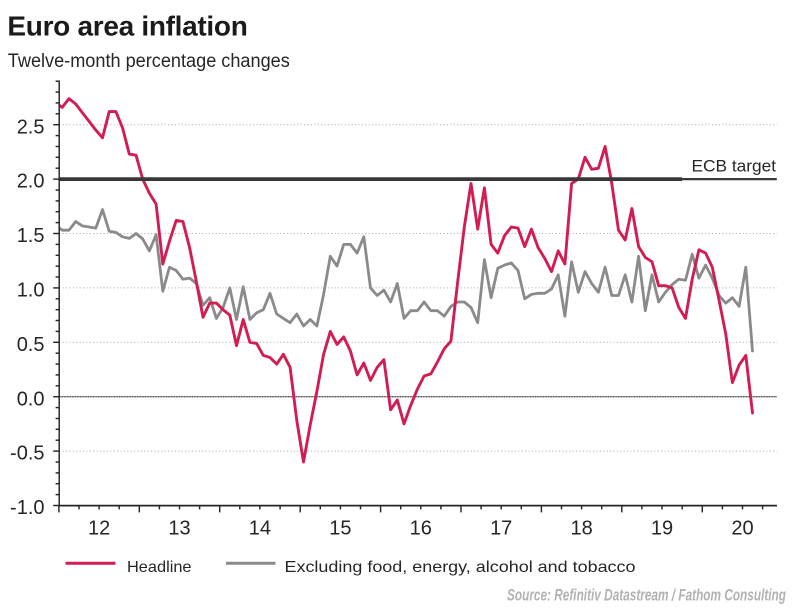 The width and height of the screenshot is (806, 610). What do you see at coordinates (31, 182) in the screenshot?
I see `svg-text: 2.0` at bounding box center [31, 182].